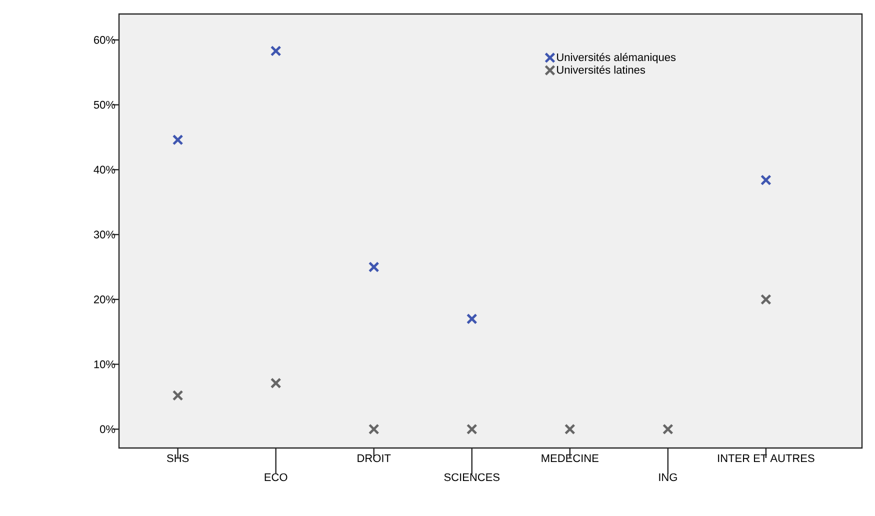 This screenshot has height=516, width=875. I want to click on legend-label: Universités alémaniques, so click(616, 58).